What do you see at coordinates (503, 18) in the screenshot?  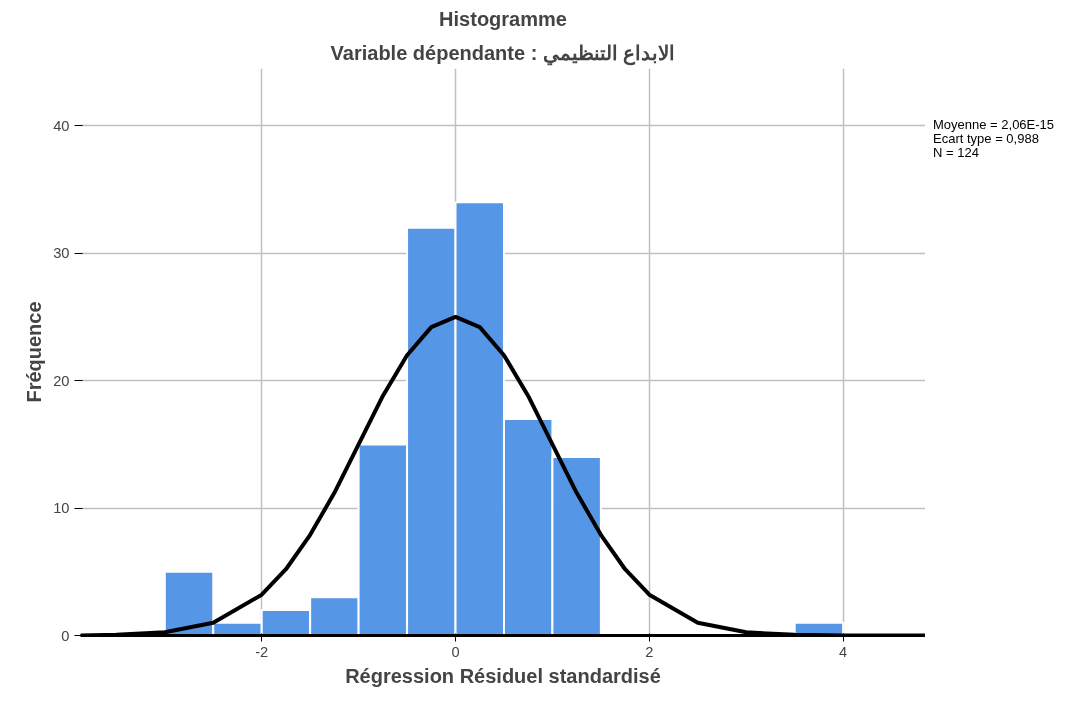 I see `chart-title: Histogramme` at bounding box center [503, 18].